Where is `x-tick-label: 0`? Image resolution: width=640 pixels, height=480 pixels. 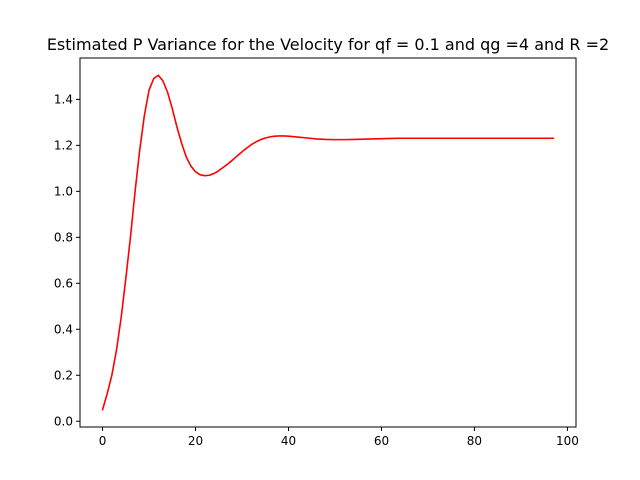 x-tick-label: 0 is located at coordinates (103, 441).